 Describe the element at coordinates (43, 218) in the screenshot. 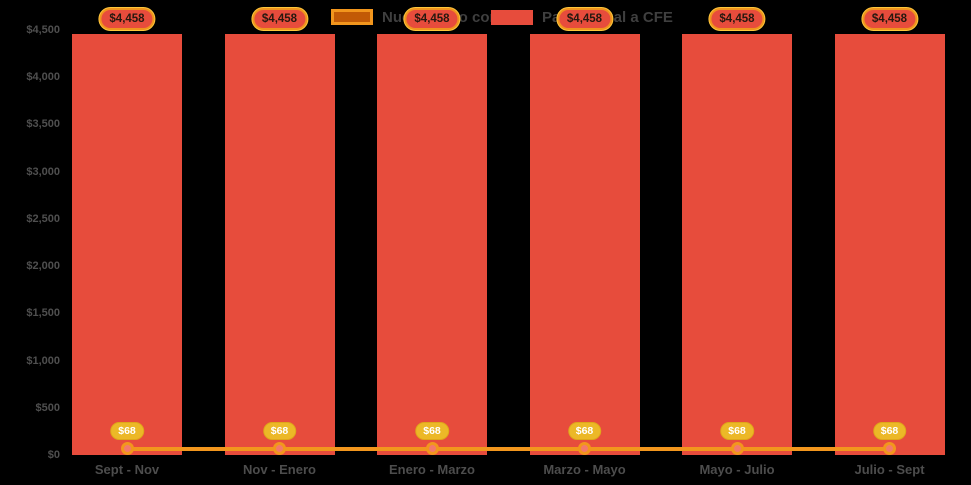

I see `y-axis-tick-label: $2,500` at that location.